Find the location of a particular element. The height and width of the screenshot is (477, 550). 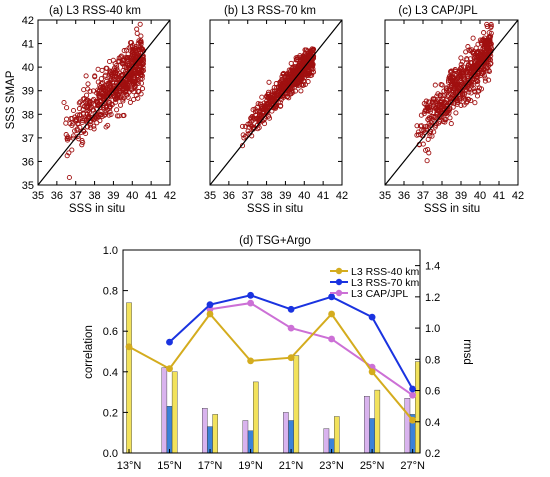

bar-l3-rss-70-km is located at coordinates (291, 437).